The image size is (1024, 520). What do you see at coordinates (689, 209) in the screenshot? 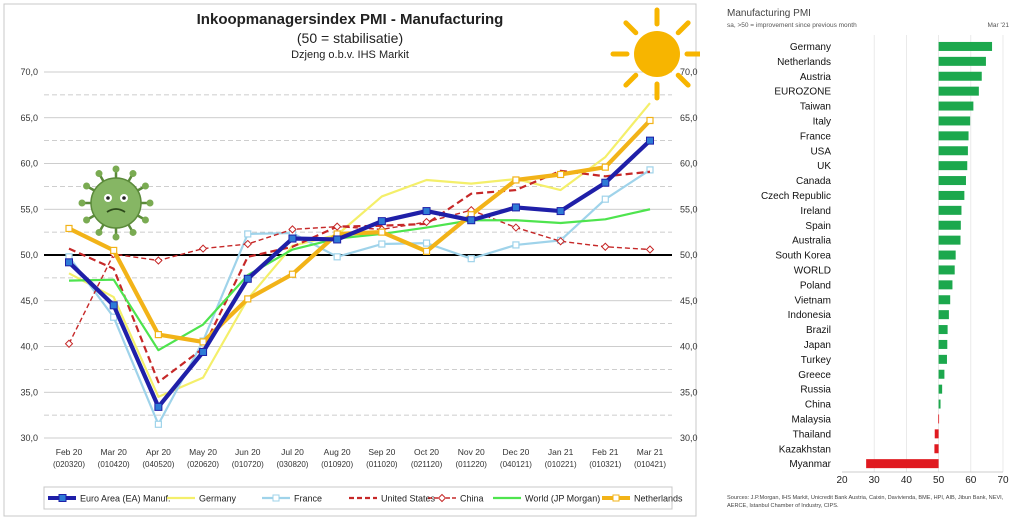
I see `y-tick-label-right: 55,0` at bounding box center [689, 209].